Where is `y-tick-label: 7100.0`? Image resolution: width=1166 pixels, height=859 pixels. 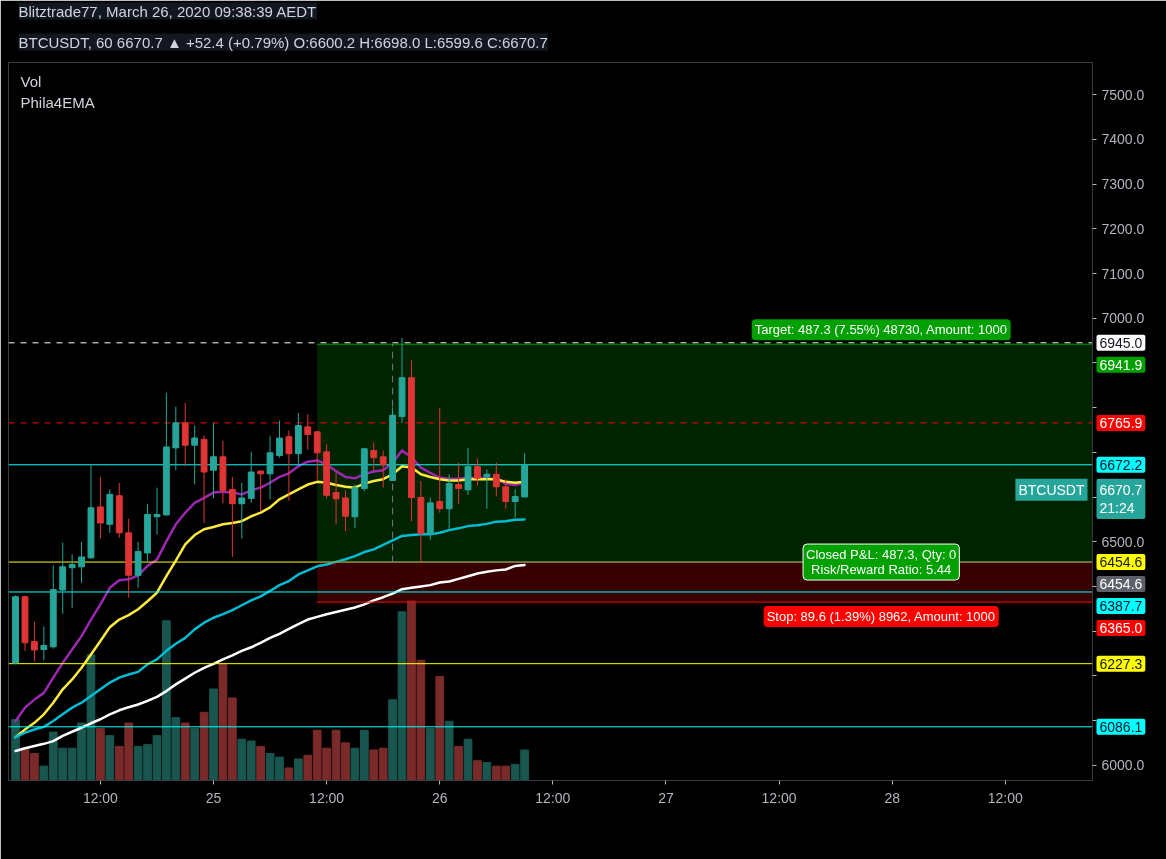 y-tick-label: 7100.0 is located at coordinates (1123, 273).